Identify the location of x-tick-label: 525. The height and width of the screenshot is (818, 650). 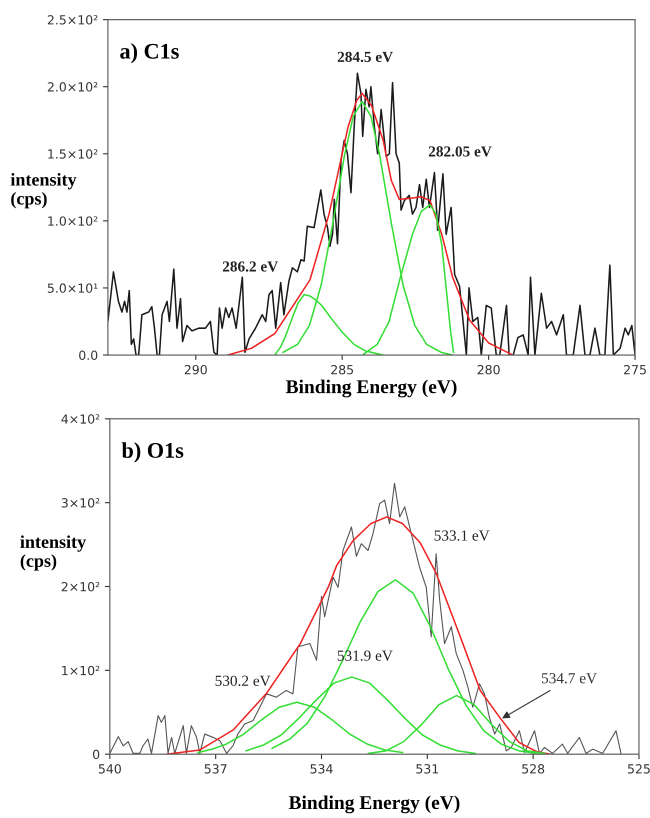
(639, 769).